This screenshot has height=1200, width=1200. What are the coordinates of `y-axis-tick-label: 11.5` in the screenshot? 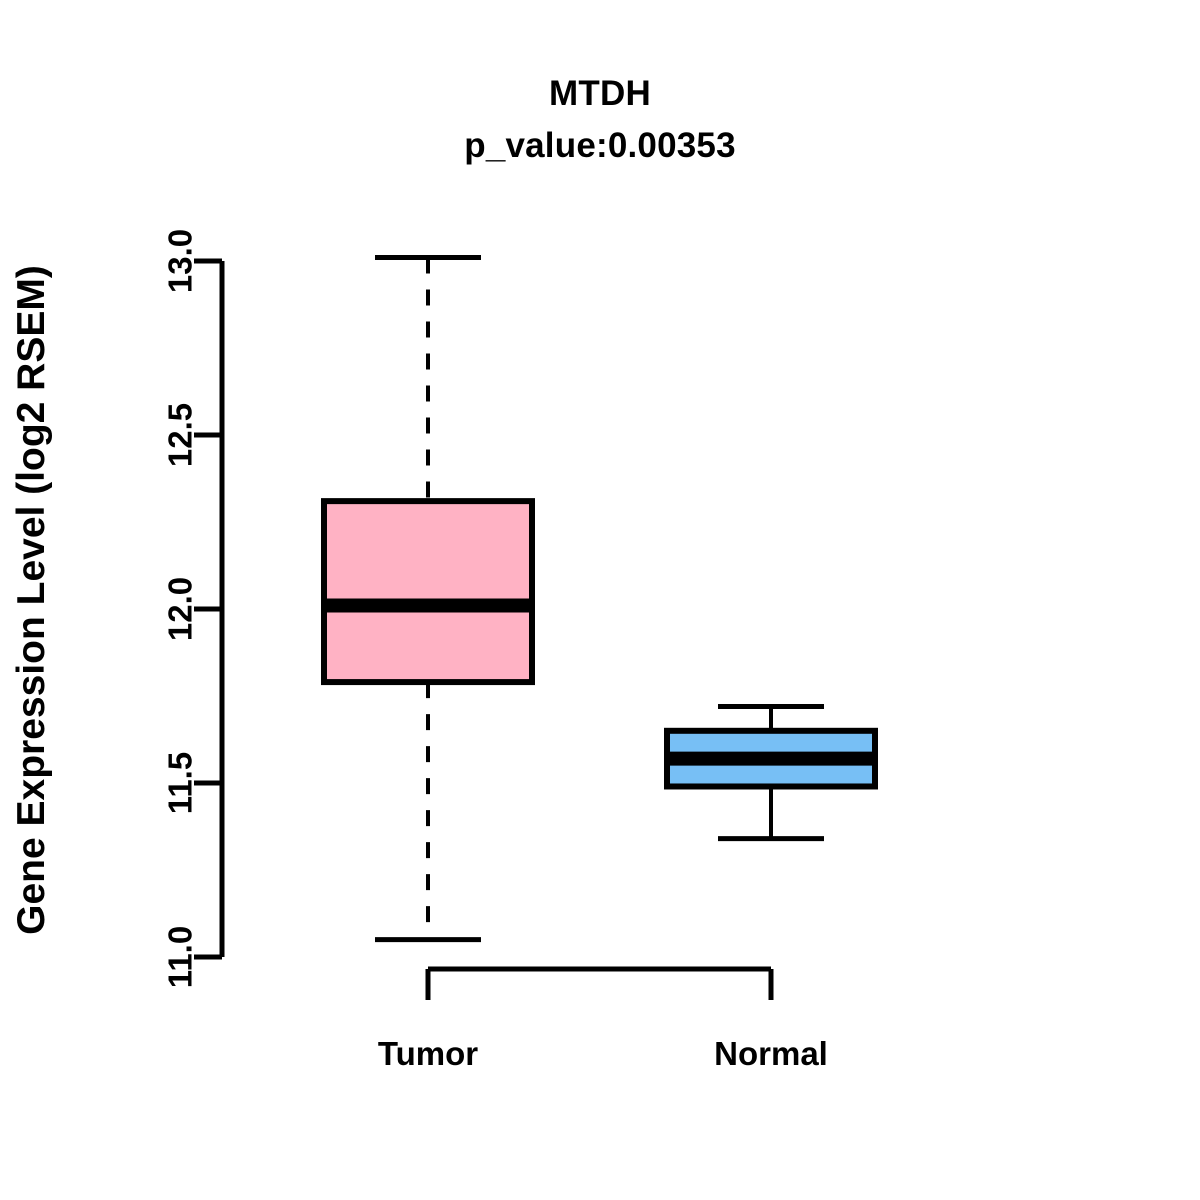 It's located at (180, 783).